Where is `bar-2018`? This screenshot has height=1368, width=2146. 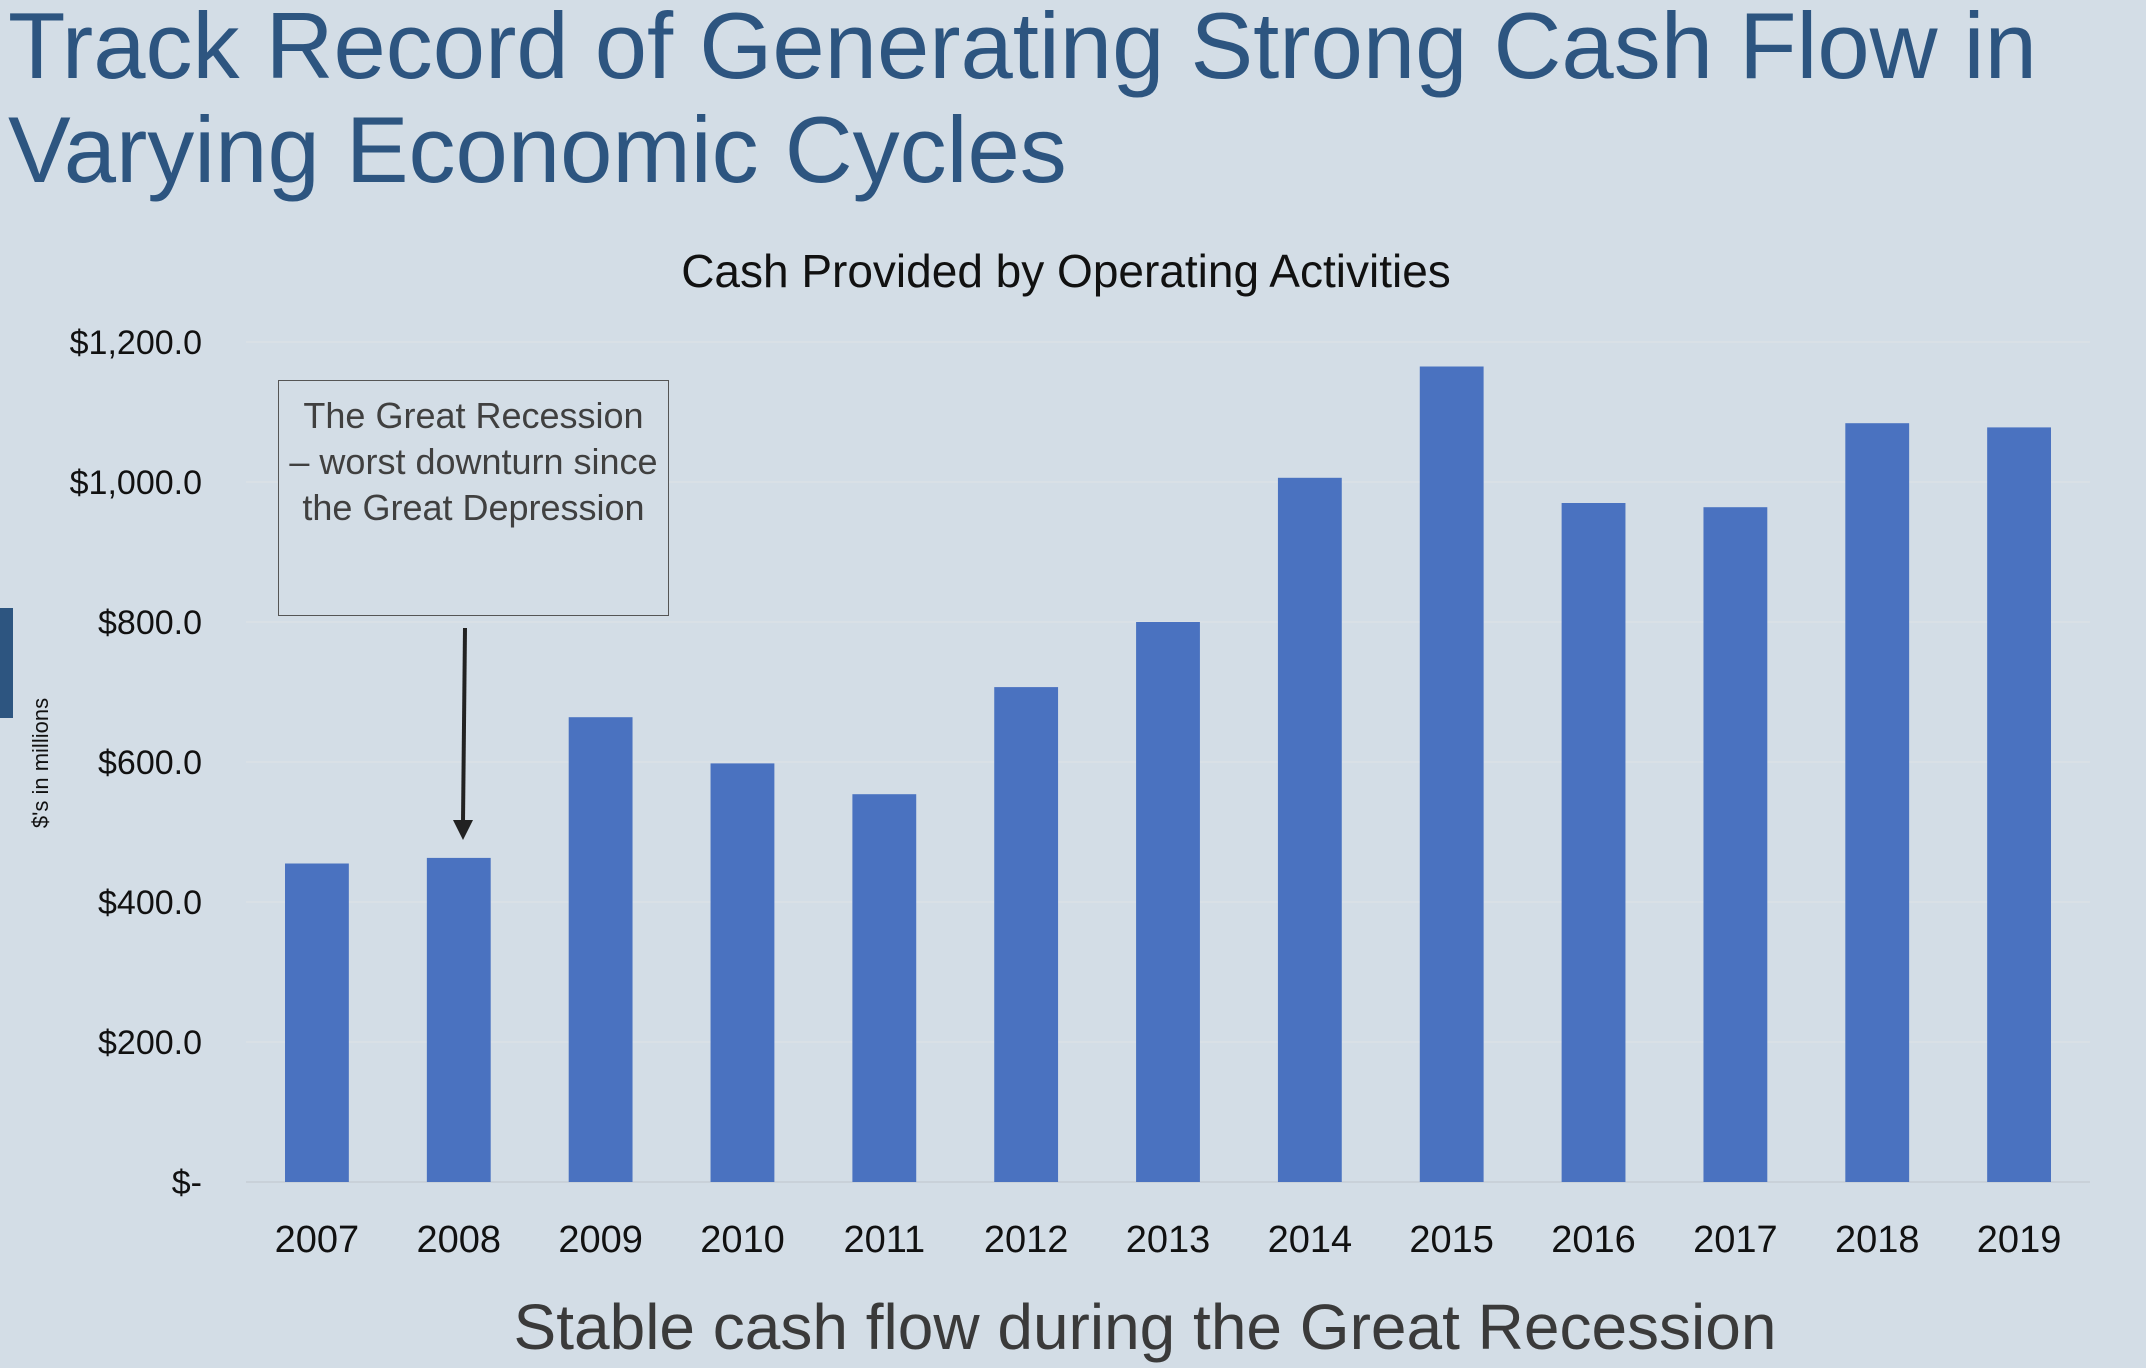
bar-2018 is located at coordinates (1877, 802).